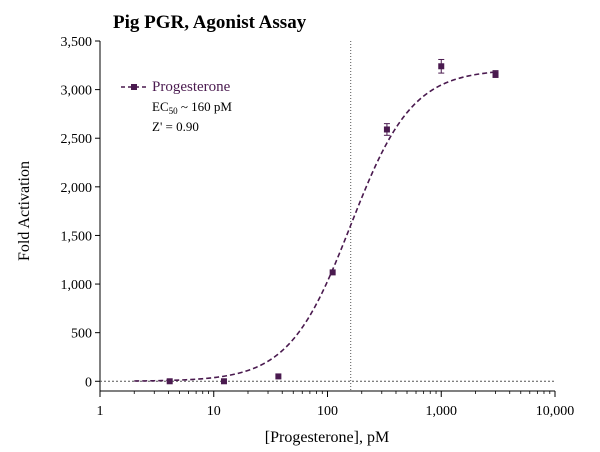 The height and width of the screenshot is (452, 600). Describe the element at coordinates (100, 411) in the screenshot. I see `x-tick-label: 1` at that location.